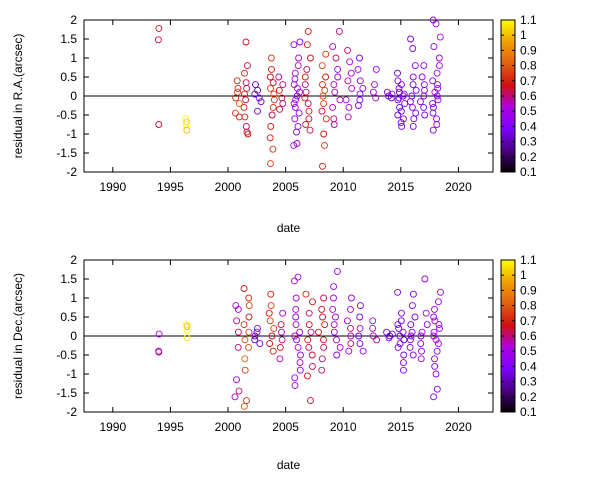  What do you see at coordinates (73, 58) in the screenshot?
I see `y-tick-label: 1` at bounding box center [73, 58].